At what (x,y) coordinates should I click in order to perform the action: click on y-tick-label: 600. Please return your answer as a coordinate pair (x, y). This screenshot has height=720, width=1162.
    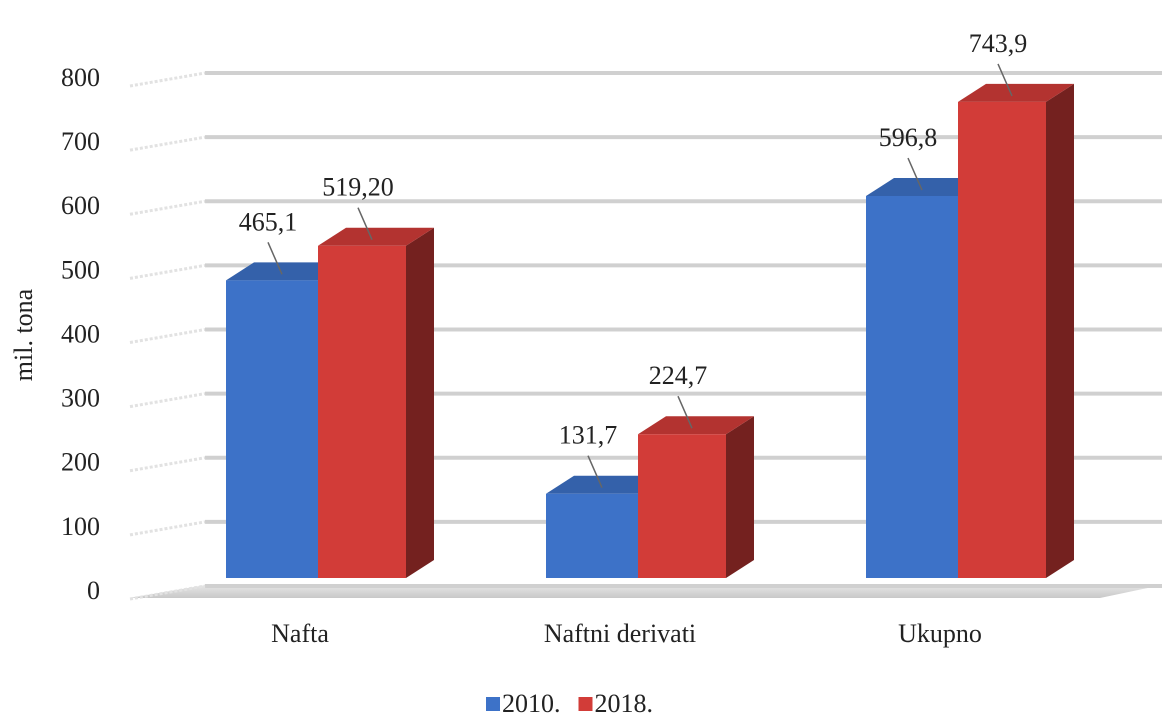
    Looking at the image, I should click on (80, 205).